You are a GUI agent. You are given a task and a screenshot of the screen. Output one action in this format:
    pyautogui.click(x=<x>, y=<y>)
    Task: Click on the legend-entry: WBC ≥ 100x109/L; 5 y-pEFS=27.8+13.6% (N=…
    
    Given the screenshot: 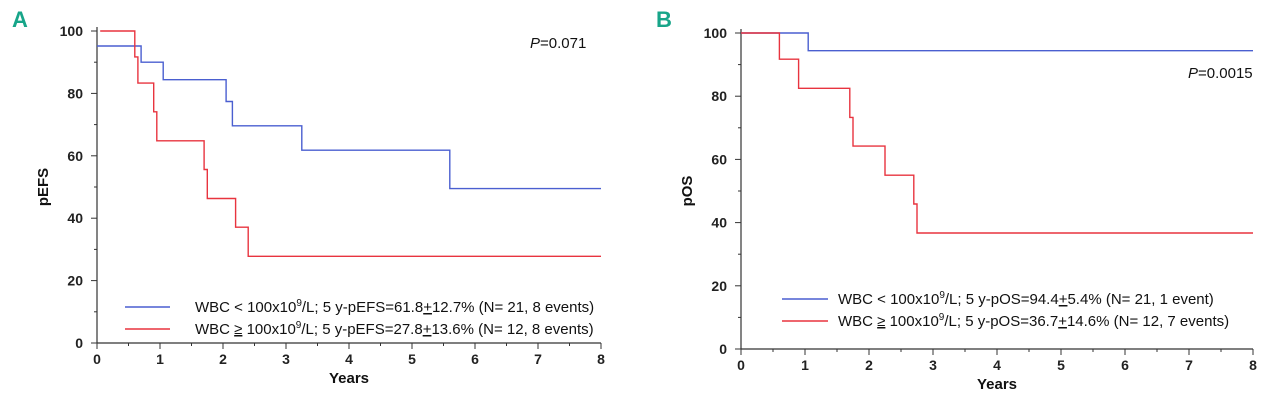 What is the action you would take?
    pyautogui.click(x=394, y=329)
    